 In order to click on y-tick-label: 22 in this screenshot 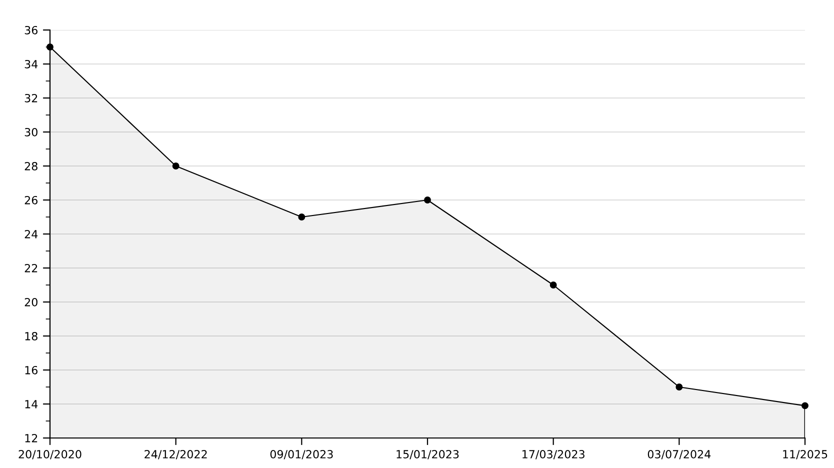, I will do `click(31, 268)`.